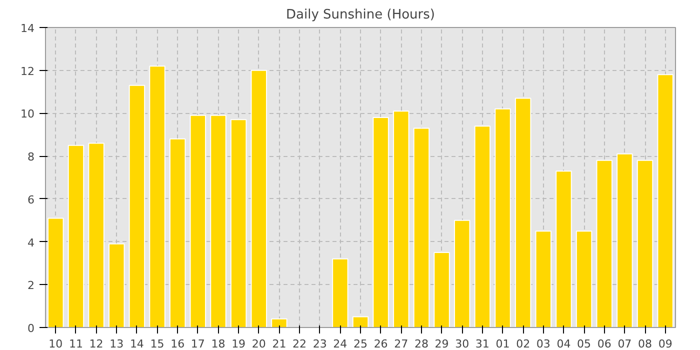 The width and height of the screenshot is (700, 350). Describe the element at coordinates (177, 344) in the screenshot. I see `x-tick-label: 16` at that location.